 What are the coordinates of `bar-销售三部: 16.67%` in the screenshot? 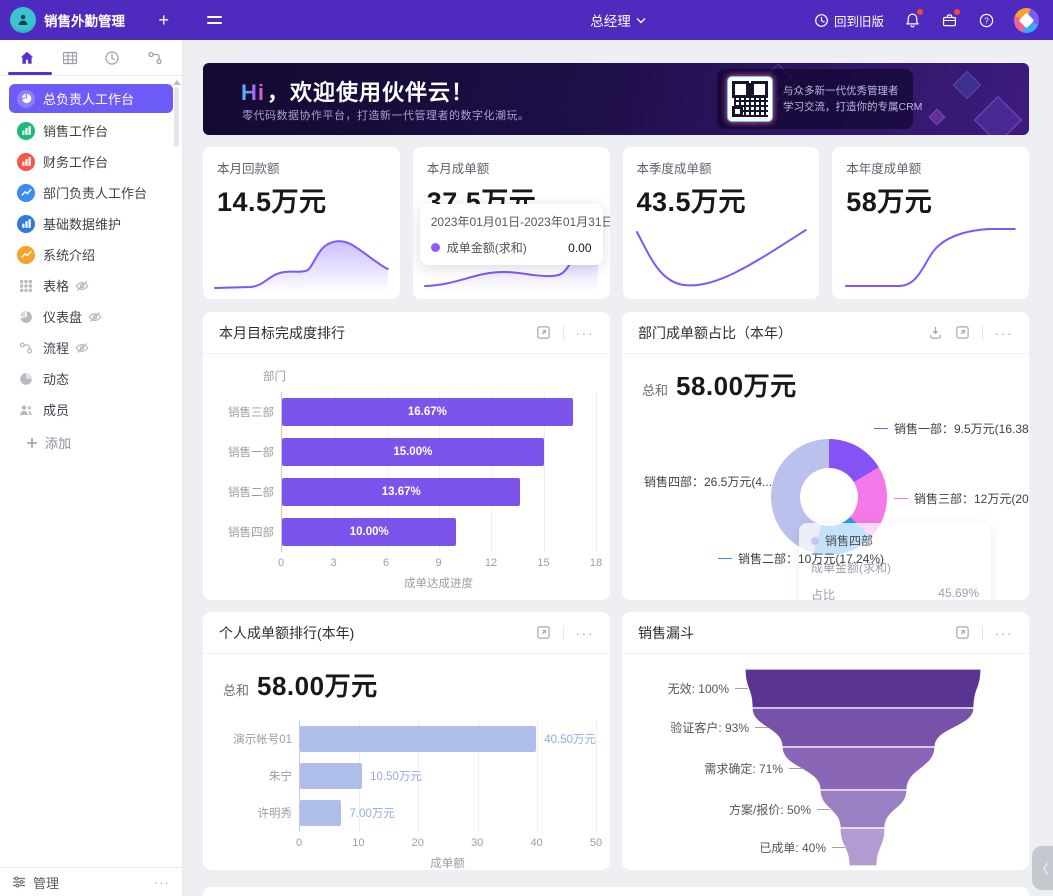 It's located at (427, 412).